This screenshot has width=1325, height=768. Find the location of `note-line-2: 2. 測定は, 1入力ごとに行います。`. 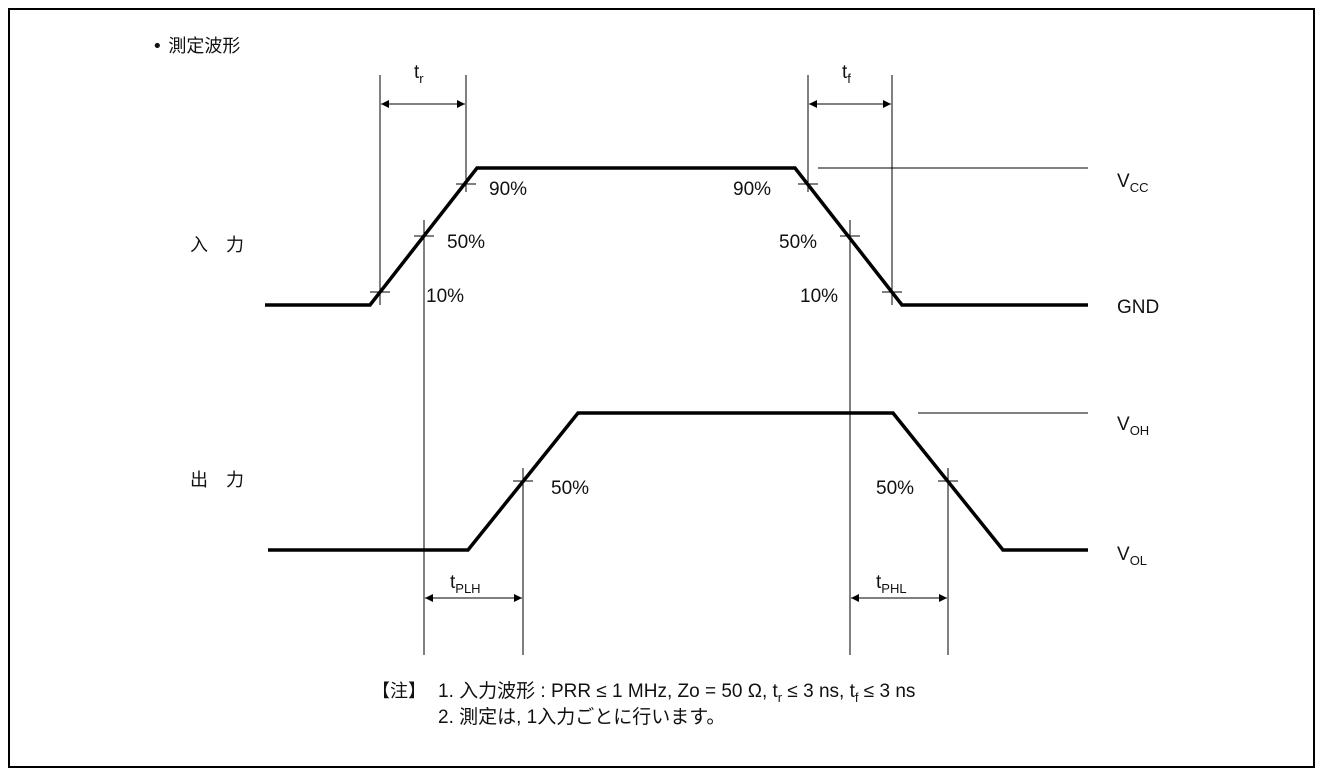

note-line-2: 2. 測定は, 1入力ごとに行います。 is located at coordinates (581, 717).